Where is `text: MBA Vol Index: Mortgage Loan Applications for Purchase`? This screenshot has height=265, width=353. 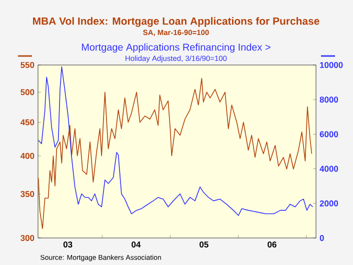
text: MBA Vol Index: Mortgage Loan Applications for Purchase is located at coordinates (176, 22).